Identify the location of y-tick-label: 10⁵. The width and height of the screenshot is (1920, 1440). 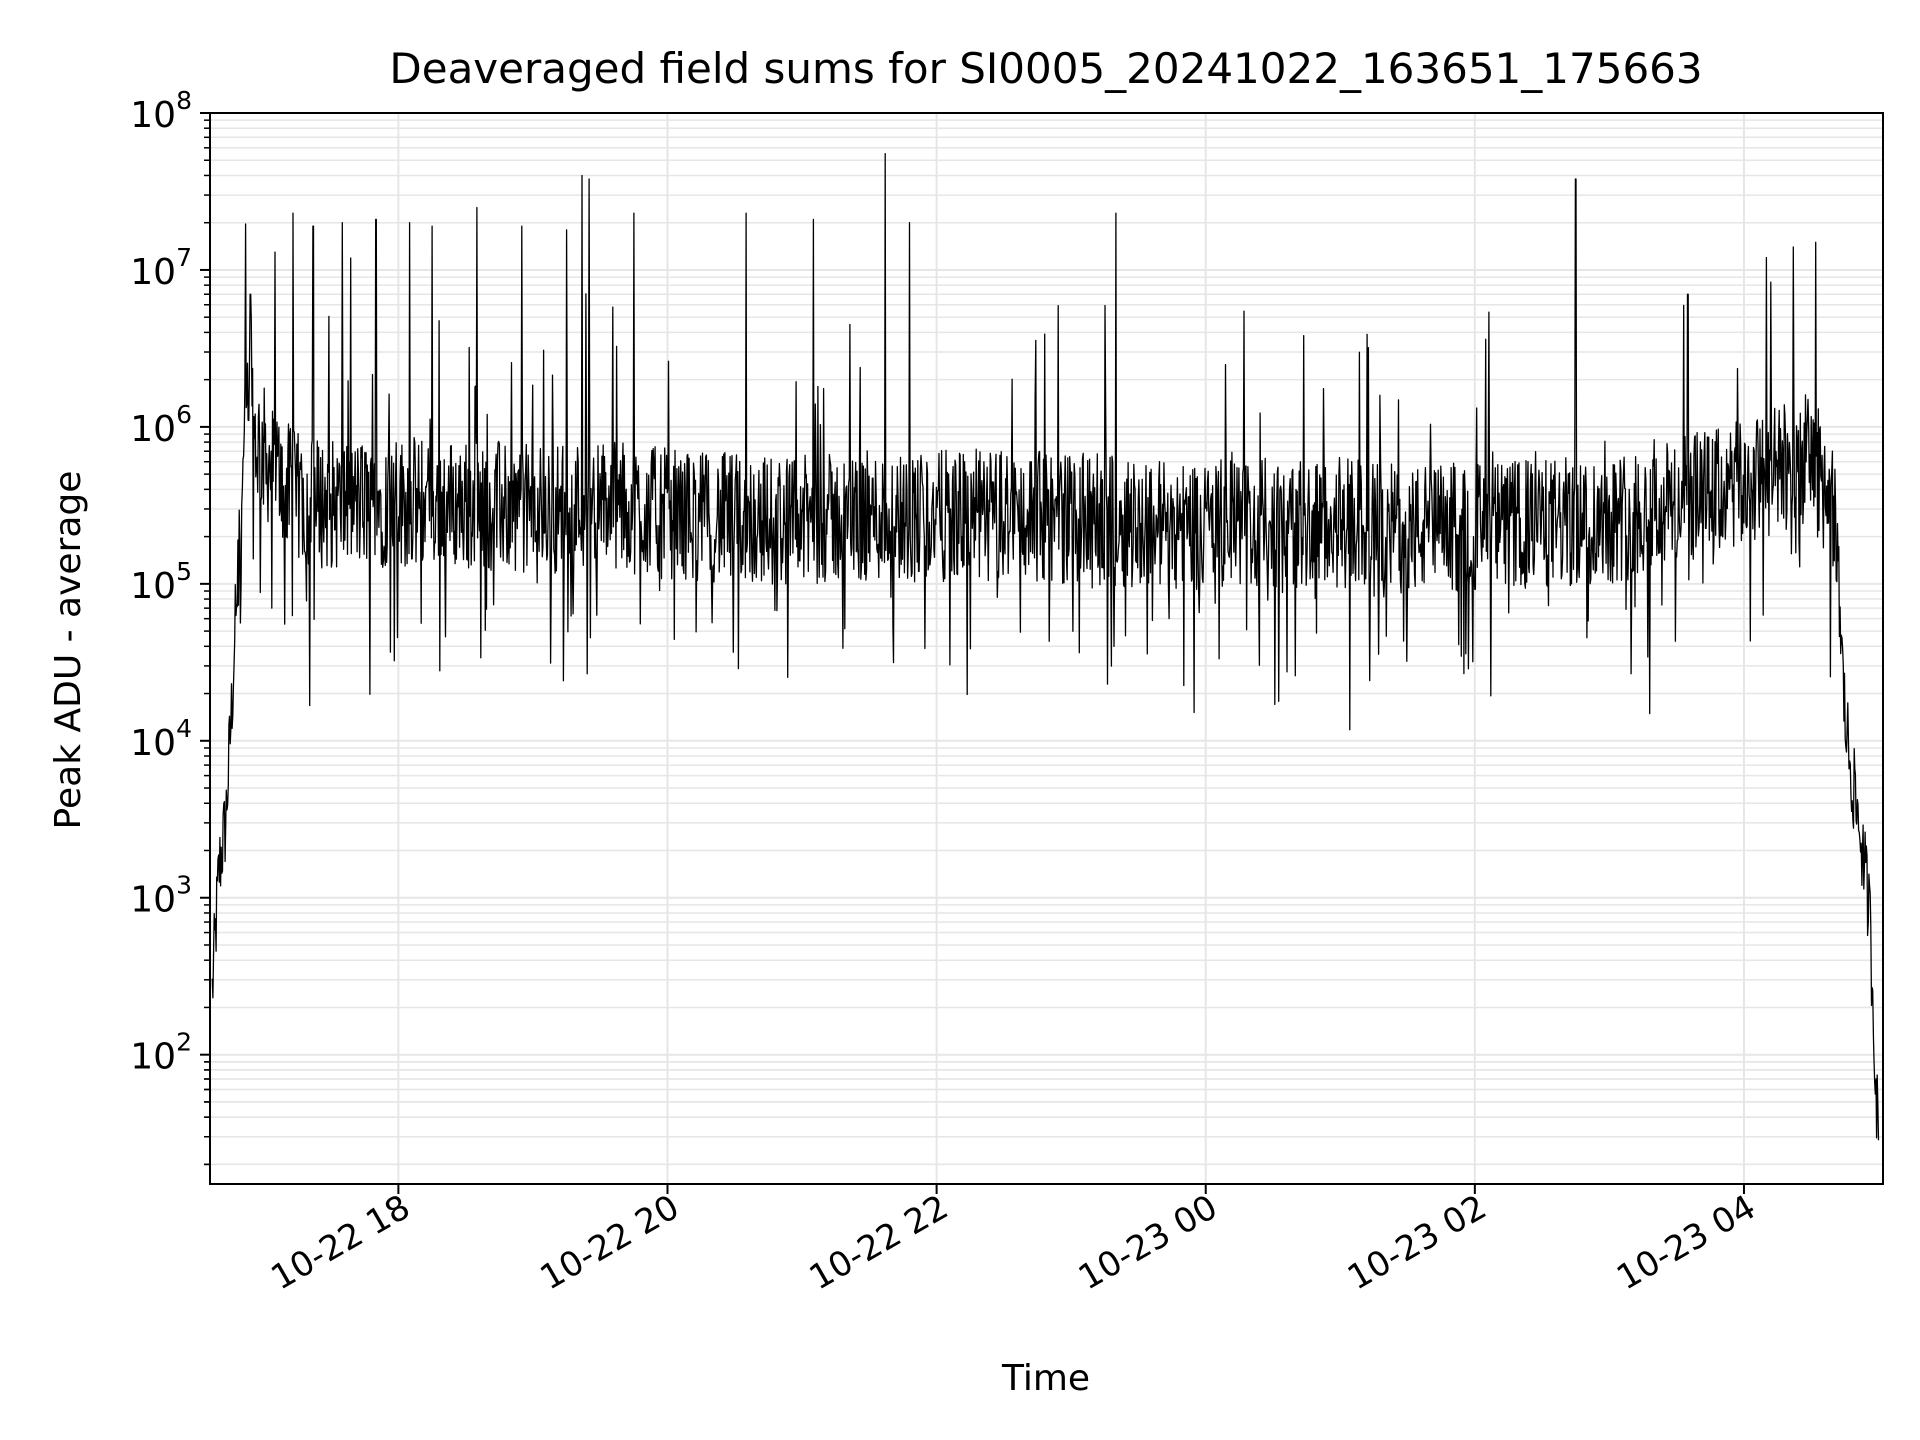
(161, 582).